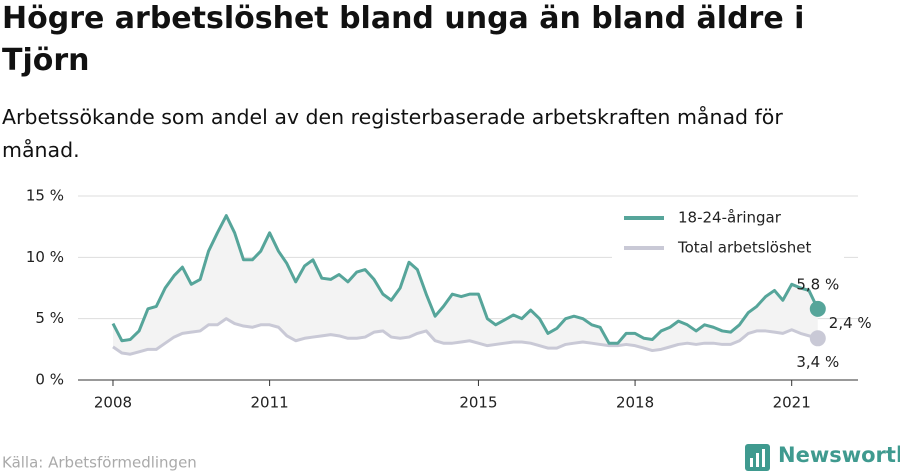 This screenshot has width=900, height=474. Describe the element at coordinates (635, 403) in the screenshot. I see `x-tick-label: 2018` at that location.